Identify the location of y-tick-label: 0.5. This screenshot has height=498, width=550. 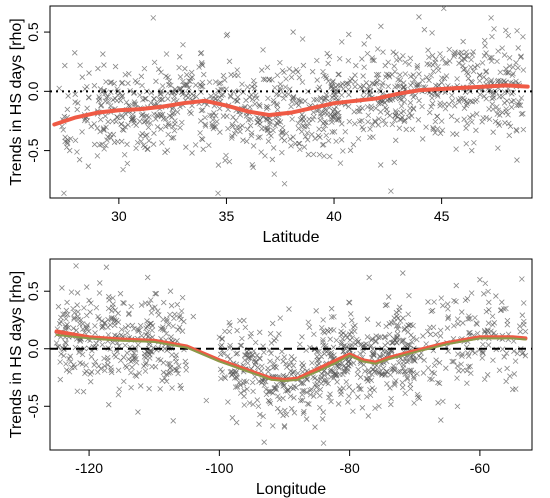
(33, 32).